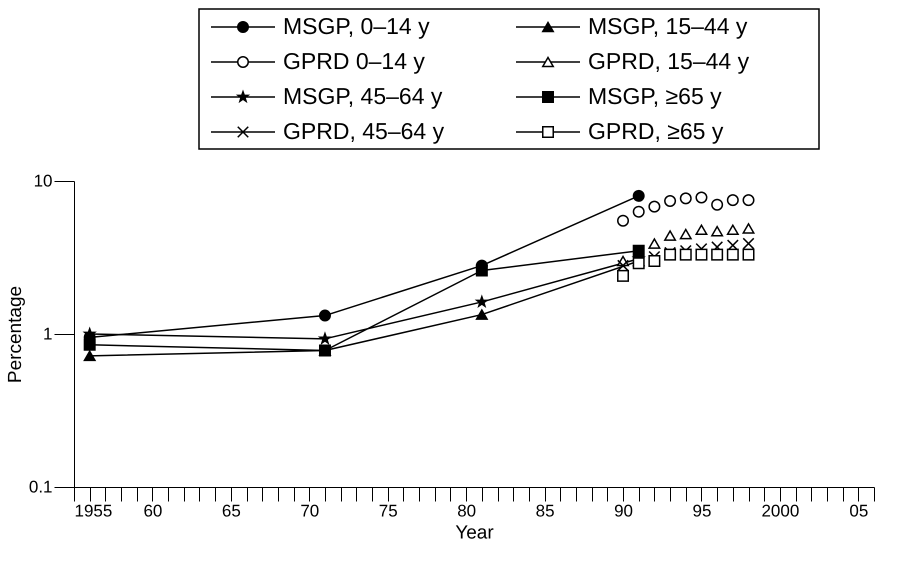  I want to click on x-axis-title: Year, so click(474, 533).